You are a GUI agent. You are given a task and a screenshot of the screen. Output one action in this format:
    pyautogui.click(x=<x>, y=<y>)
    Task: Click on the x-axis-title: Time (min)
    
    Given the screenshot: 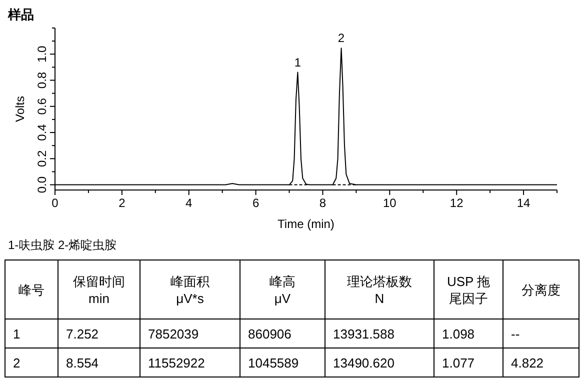 What is the action you would take?
    pyautogui.click(x=306, y=224)
    